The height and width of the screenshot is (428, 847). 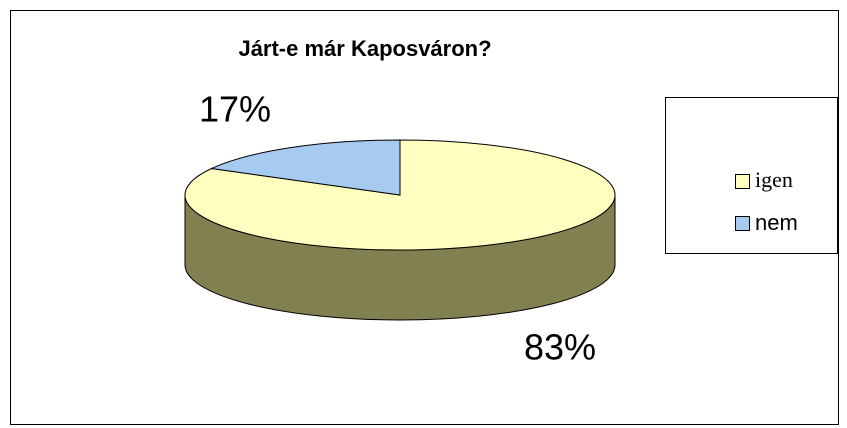 What do you see at coordinates (235, 109) in the screenshot?
I see `value-label: 17%` at bounding box center [235, 109].